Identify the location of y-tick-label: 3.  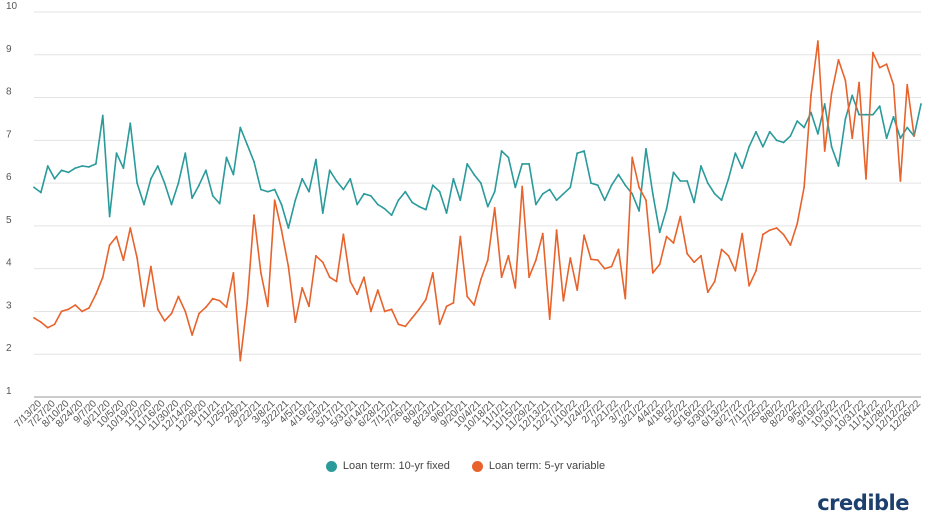
(9, 305).